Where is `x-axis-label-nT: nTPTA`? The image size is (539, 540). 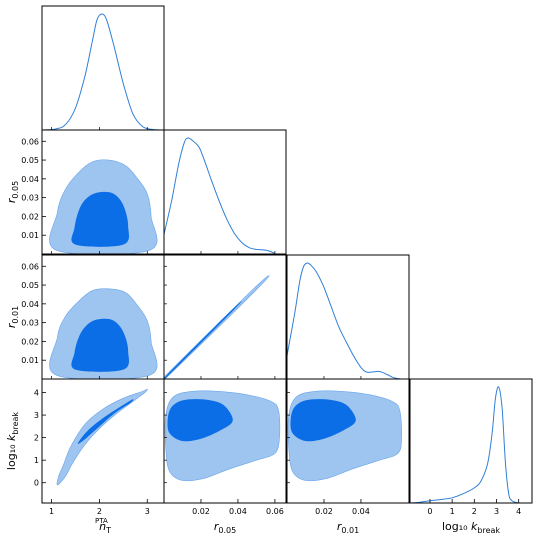 x-axis-label-nT: nTPTA is located at coordinates (103, 526).